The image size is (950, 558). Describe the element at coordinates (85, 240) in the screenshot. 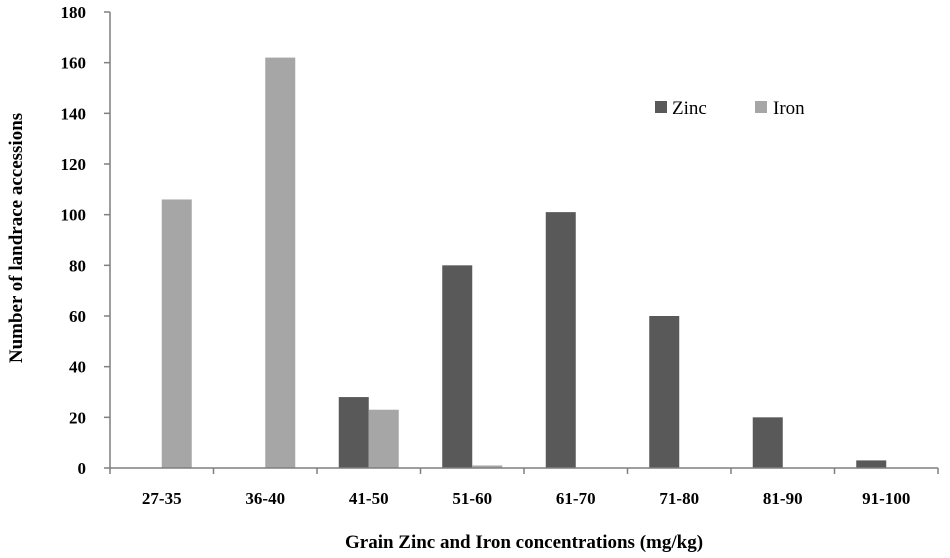

I see `y-ticks: 0 20 40 60 80 100 120 140 160 180` at that location.